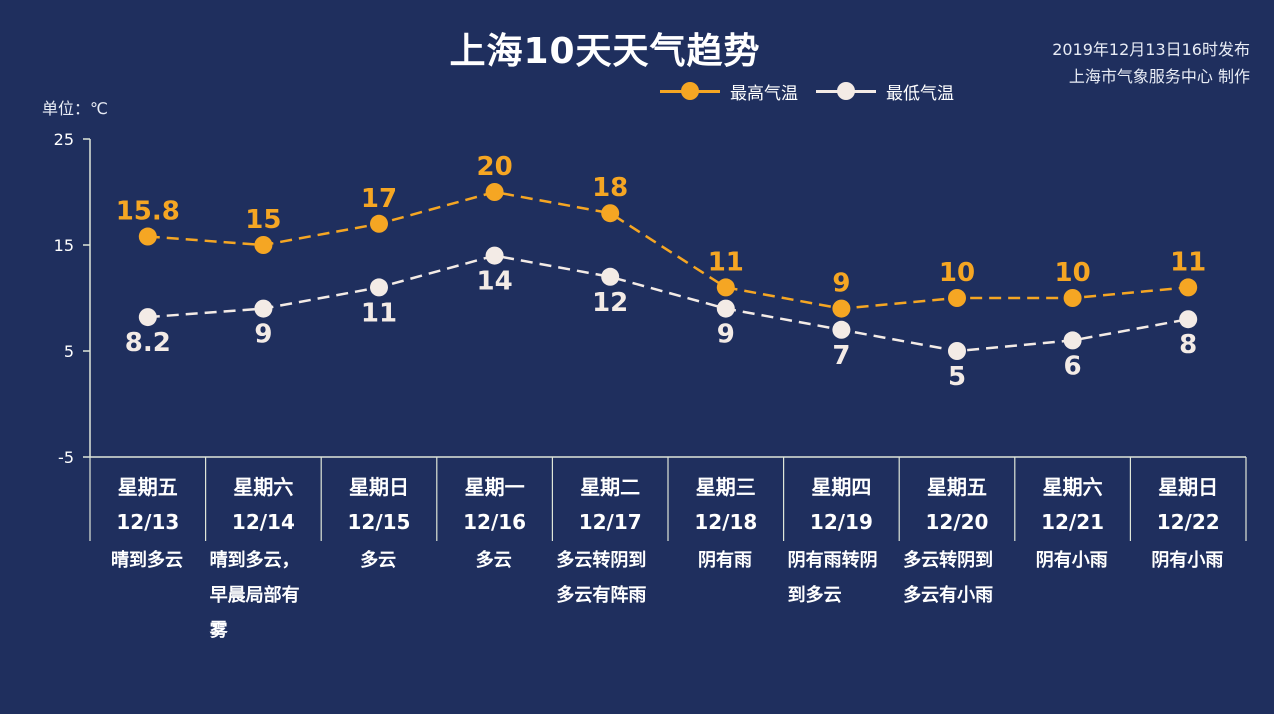 This screenshot has width=1274, height=714. I want to click on legend-swatch-high, so click(690, 91).